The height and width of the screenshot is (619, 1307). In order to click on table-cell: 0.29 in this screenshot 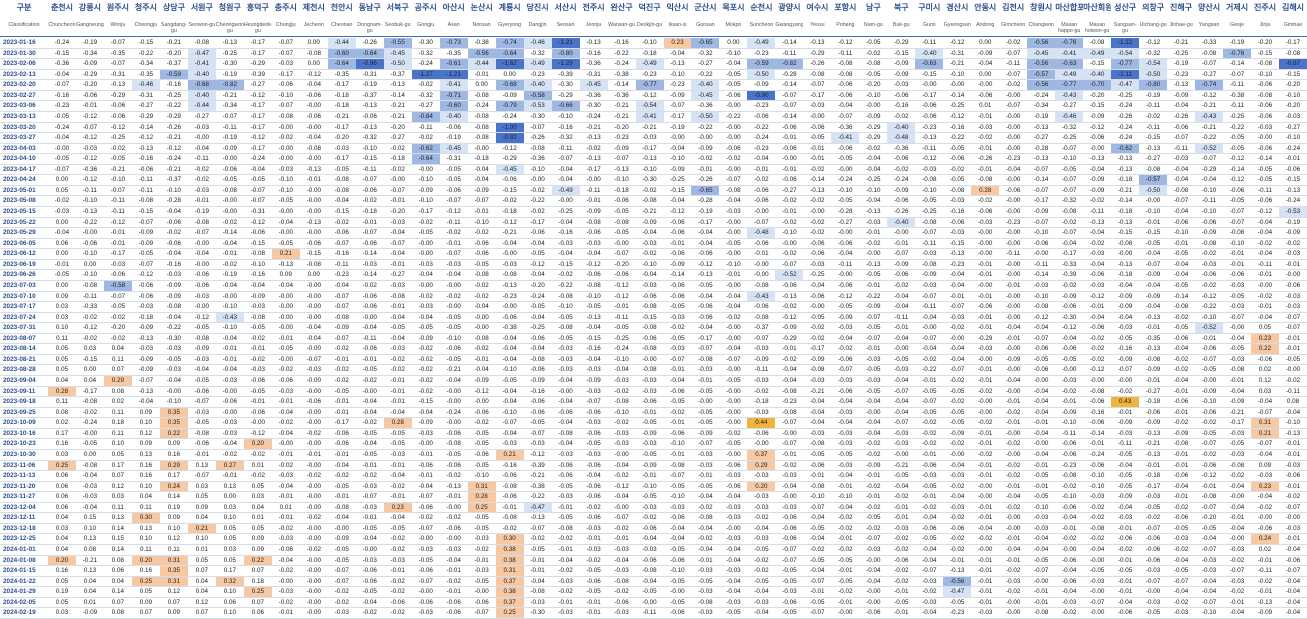, I will do `click(173, 466)`.